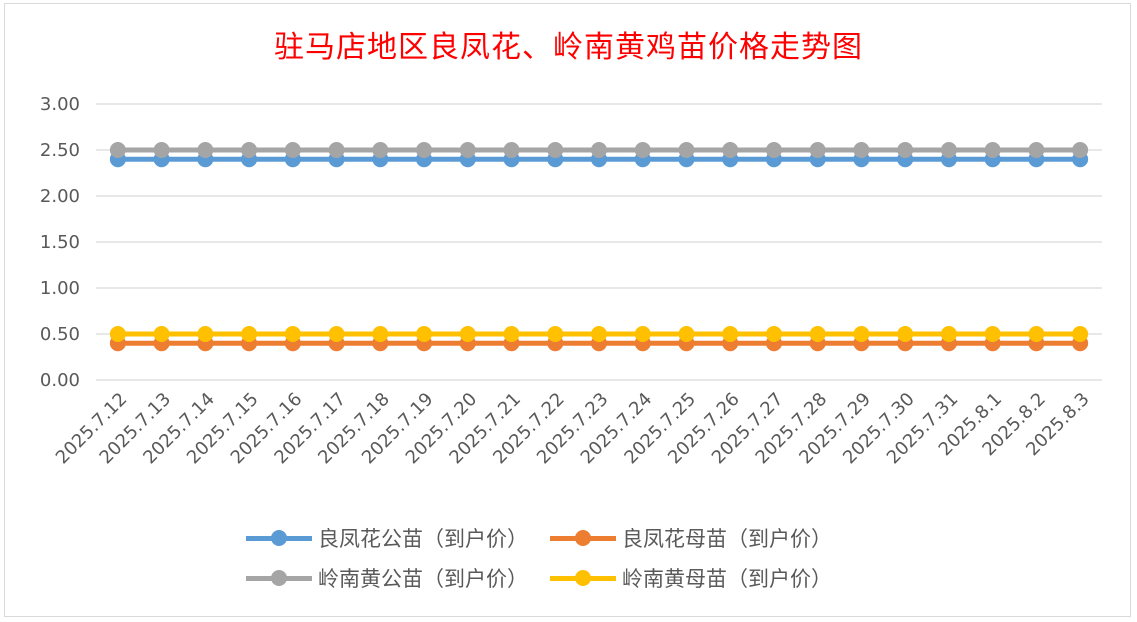 The image size is (1137, 622). I want to click on y-tick-label: 2.50, so click(60, 150).